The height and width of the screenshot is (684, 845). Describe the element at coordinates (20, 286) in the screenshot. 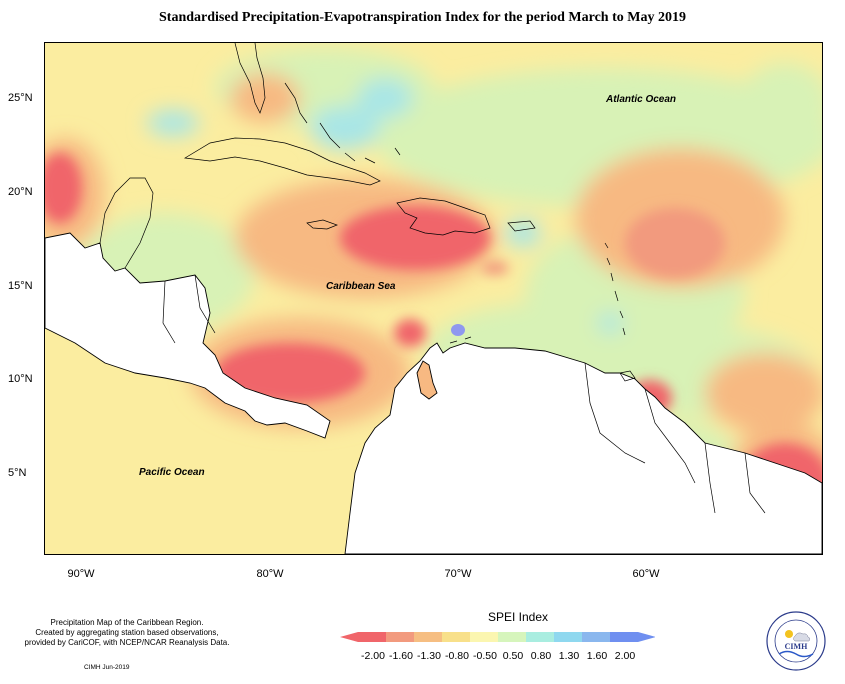

I see `lat-tick-15n: 15°N` at that location.